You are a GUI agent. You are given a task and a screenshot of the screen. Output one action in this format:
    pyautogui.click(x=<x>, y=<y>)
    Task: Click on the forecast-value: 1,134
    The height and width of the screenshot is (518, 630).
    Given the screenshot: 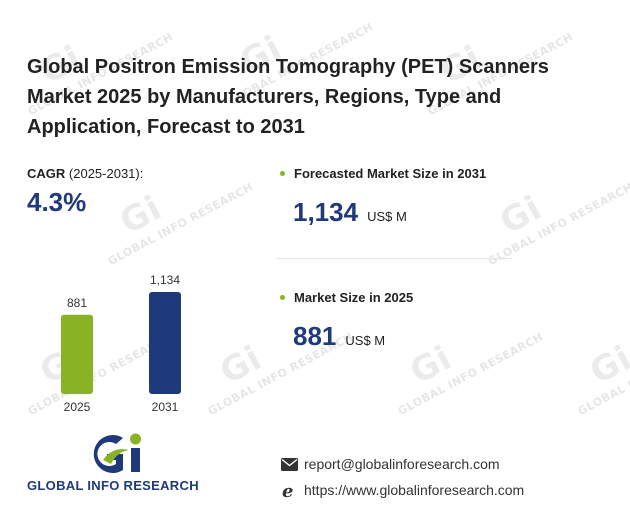 What is the action you would take?
    pyautogui.click(x=326, y=212)
    